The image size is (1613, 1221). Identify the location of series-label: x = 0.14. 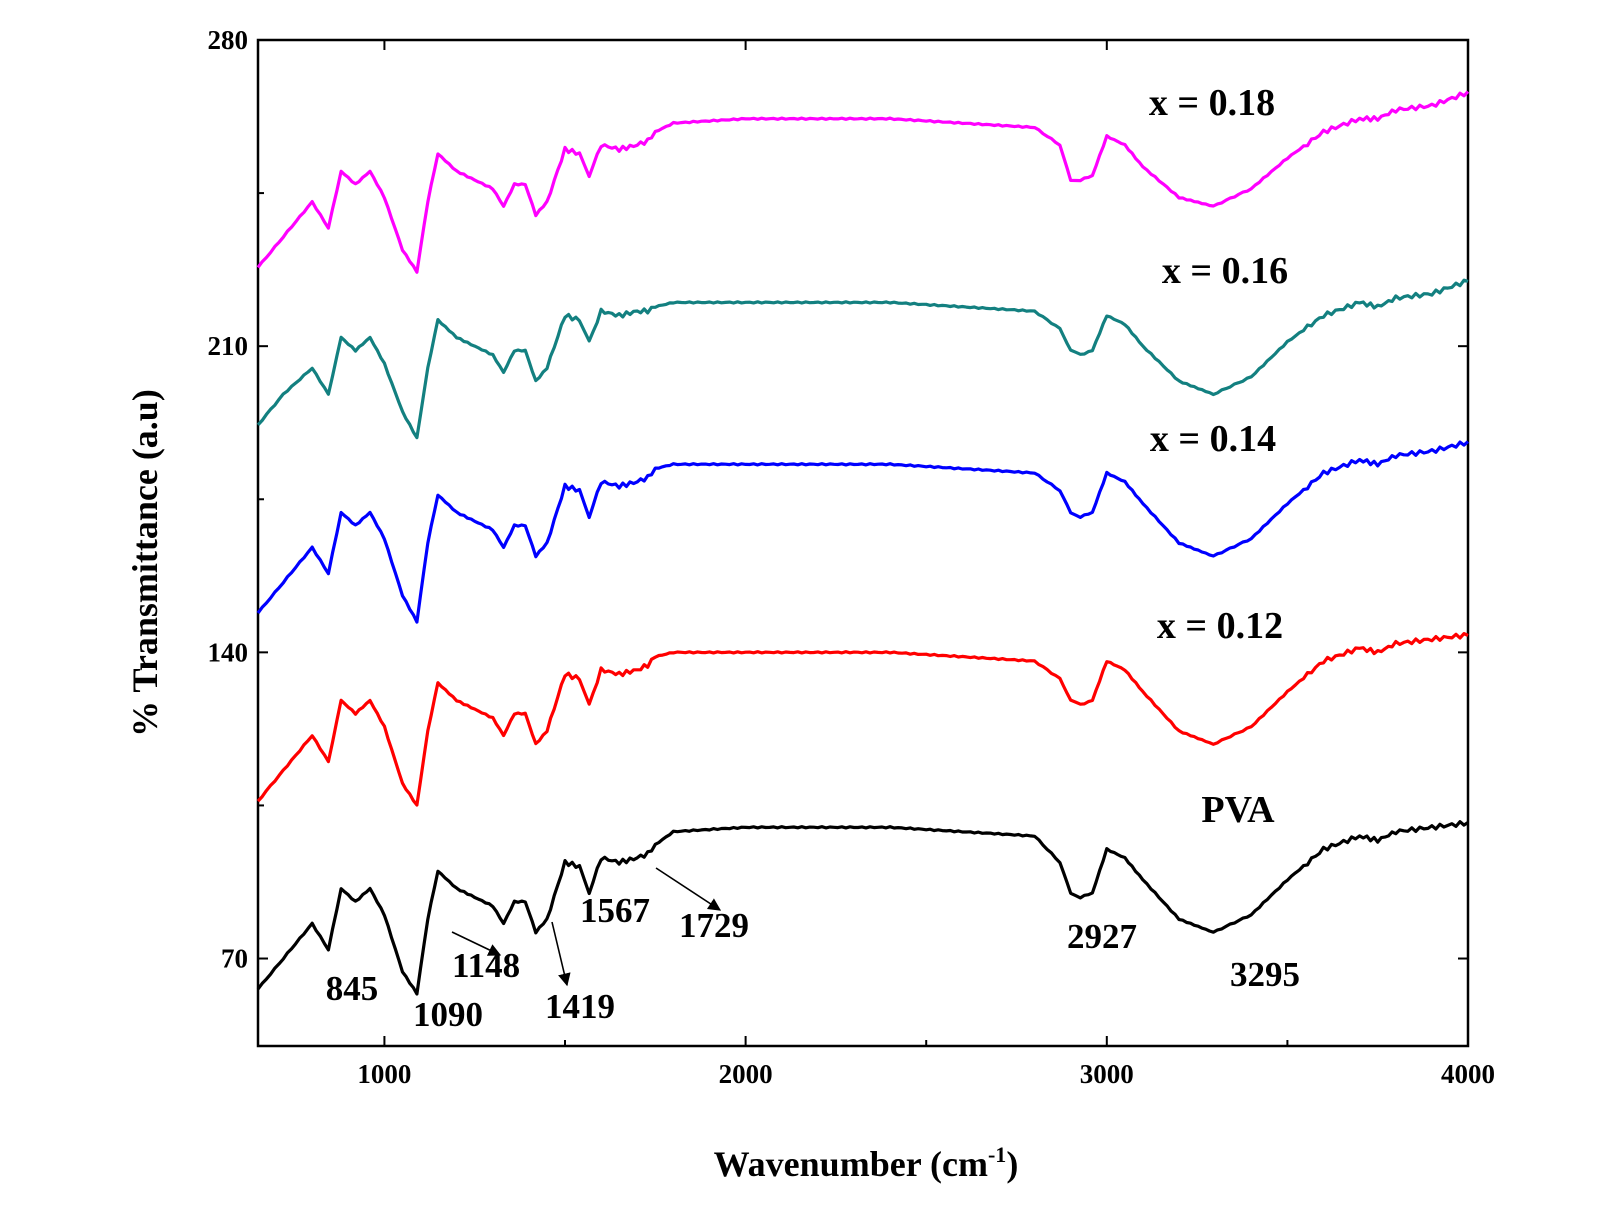
(1213, 439).